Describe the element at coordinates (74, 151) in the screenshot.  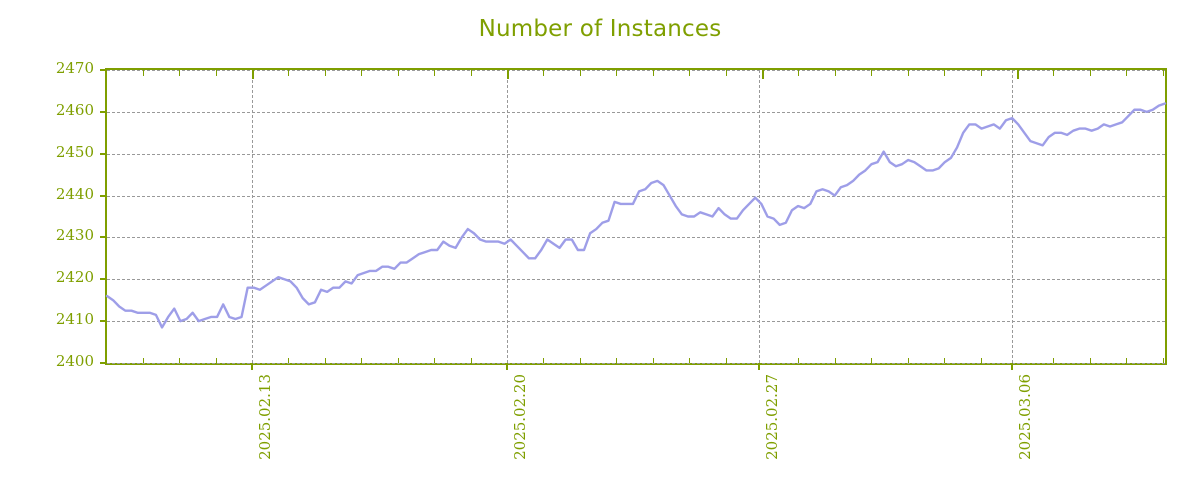
I see `y-axis-label: 2450` at that location.